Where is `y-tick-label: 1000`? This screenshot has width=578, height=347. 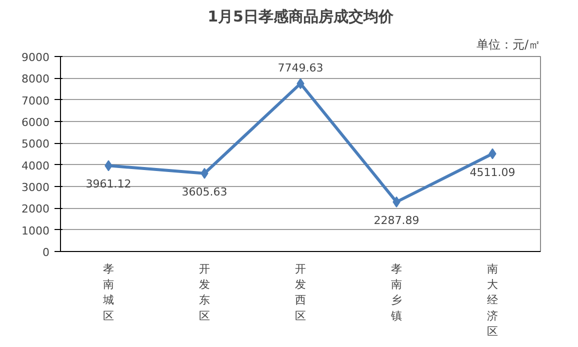 y-tick-label: 1000 is located at coordinates (36, 231).